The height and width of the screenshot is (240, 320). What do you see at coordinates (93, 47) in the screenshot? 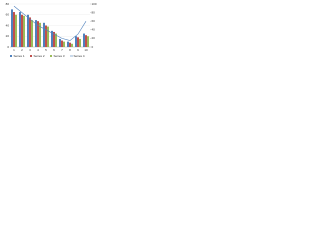
I see `y2-tick-label: 0` at bounding box center [93, 47].